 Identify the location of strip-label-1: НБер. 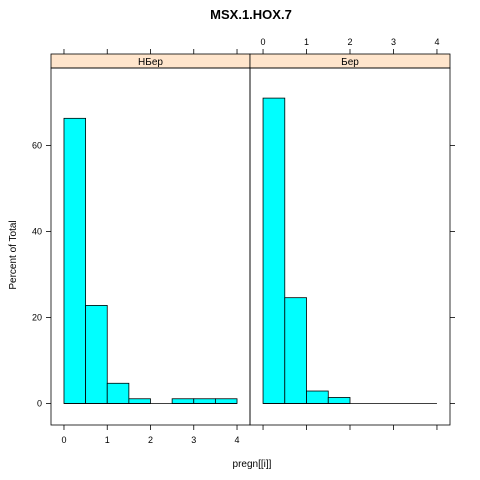
(150, 62).